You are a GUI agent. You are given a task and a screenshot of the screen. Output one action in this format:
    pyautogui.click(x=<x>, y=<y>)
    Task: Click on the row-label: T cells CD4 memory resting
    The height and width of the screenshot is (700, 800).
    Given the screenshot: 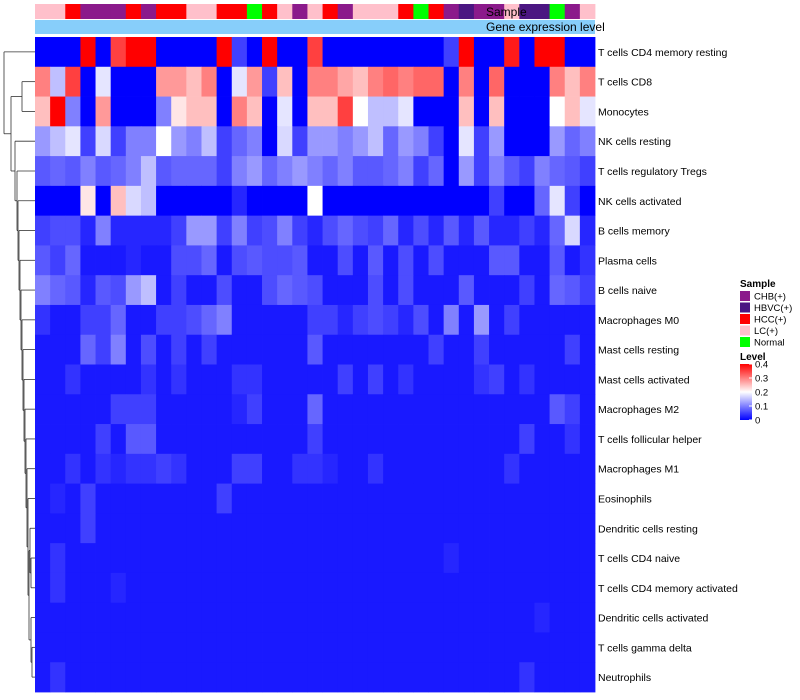 What is the action you would take?
    pyautogui.click(x=662, y=53)
    